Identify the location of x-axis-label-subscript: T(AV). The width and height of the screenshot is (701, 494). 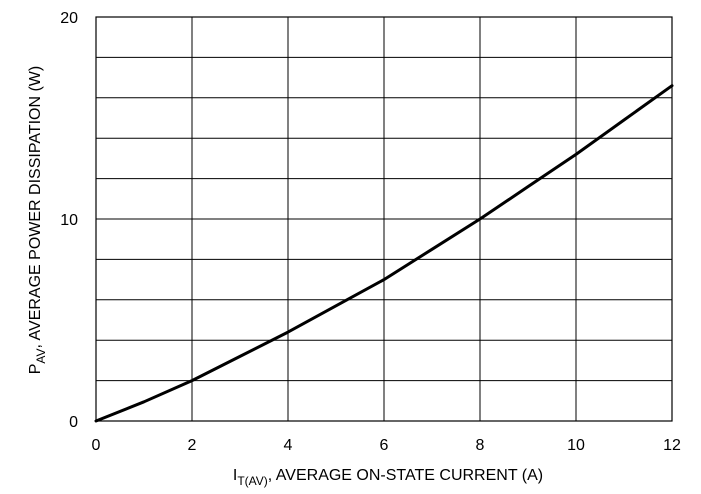
(252, 481).